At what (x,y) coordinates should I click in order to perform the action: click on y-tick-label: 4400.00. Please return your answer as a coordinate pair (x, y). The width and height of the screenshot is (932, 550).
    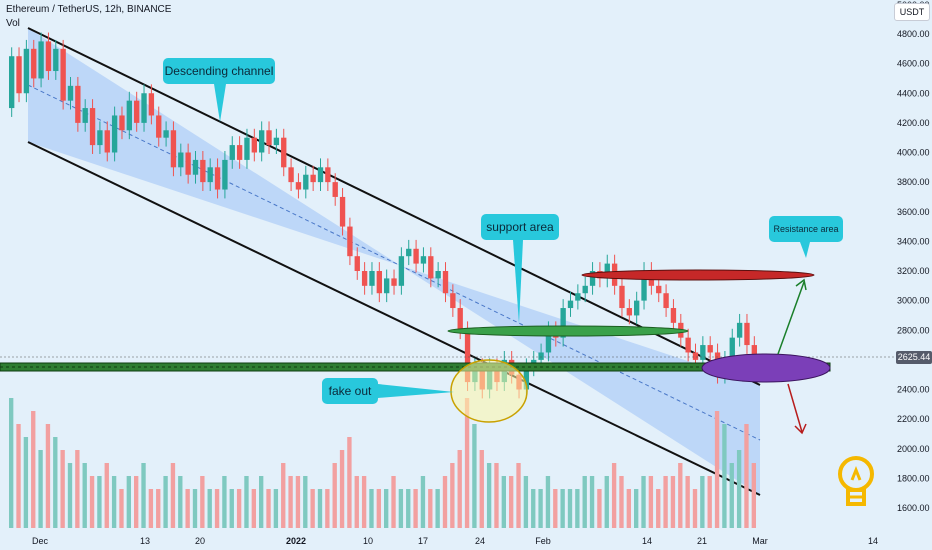
    Looking at the image, I should click on (913, 93).